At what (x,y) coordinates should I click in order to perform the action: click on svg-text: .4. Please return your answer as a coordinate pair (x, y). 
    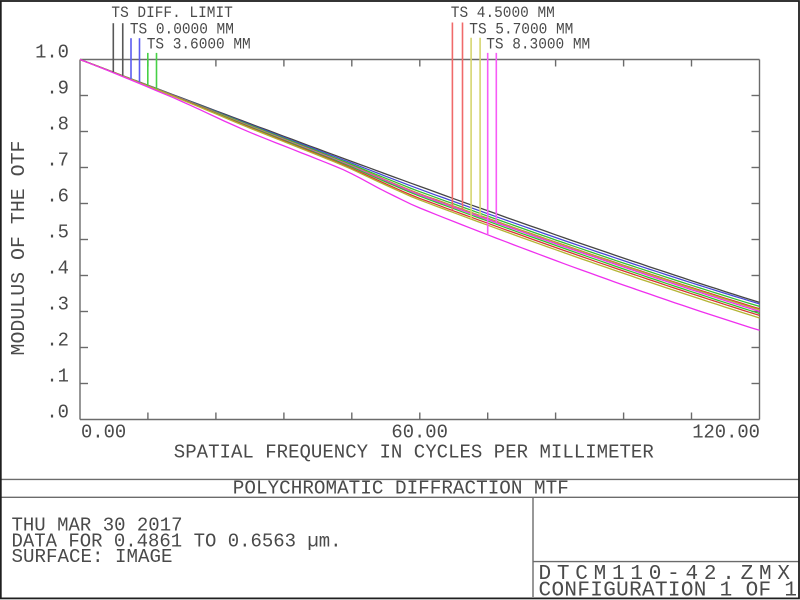
    Looking at the image, I should click on (57, 269).